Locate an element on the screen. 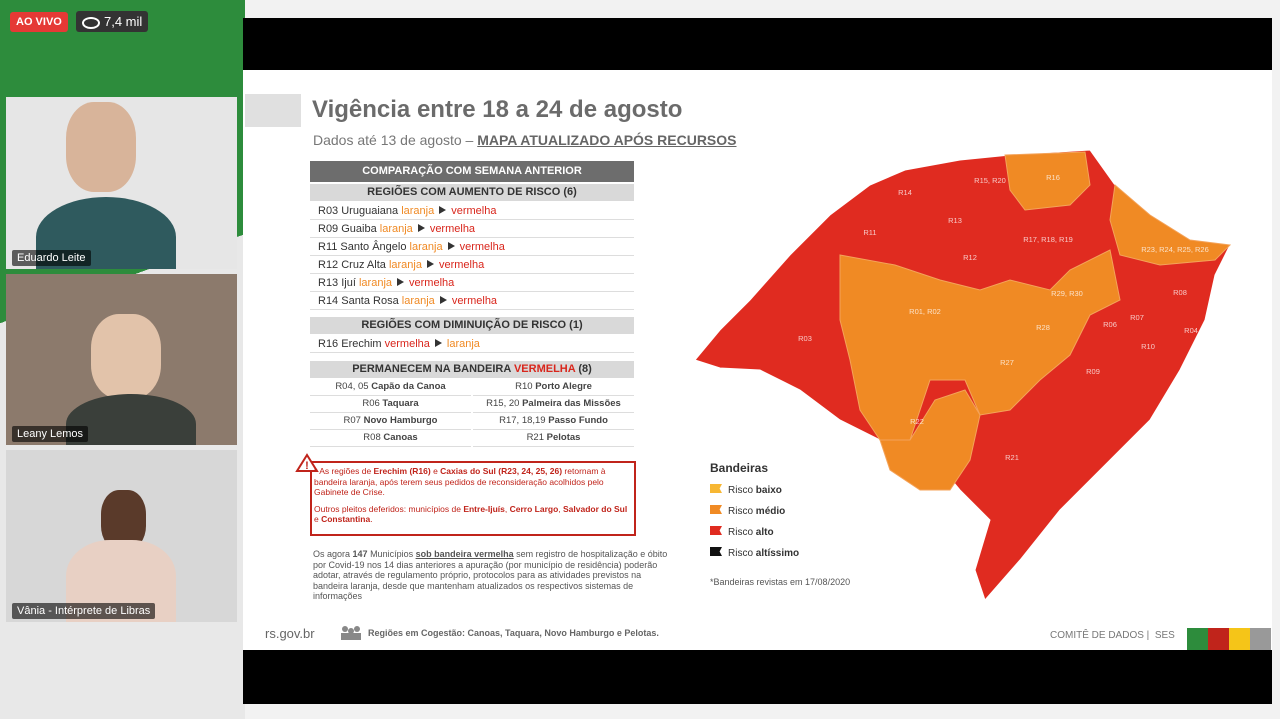 The width and height of the screenshot is (1280, 719). region-label: R04, R05 is located at coordinates (1200, 330).